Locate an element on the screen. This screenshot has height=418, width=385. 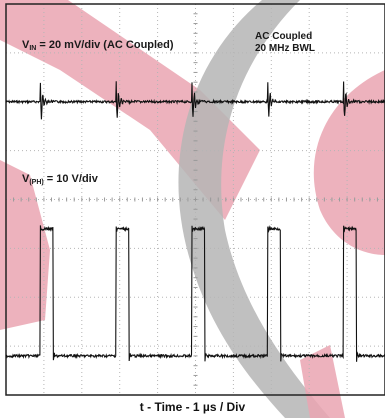
x-axis-label: t - Time - 1 µs / Div is located at coordinates (192, 407).